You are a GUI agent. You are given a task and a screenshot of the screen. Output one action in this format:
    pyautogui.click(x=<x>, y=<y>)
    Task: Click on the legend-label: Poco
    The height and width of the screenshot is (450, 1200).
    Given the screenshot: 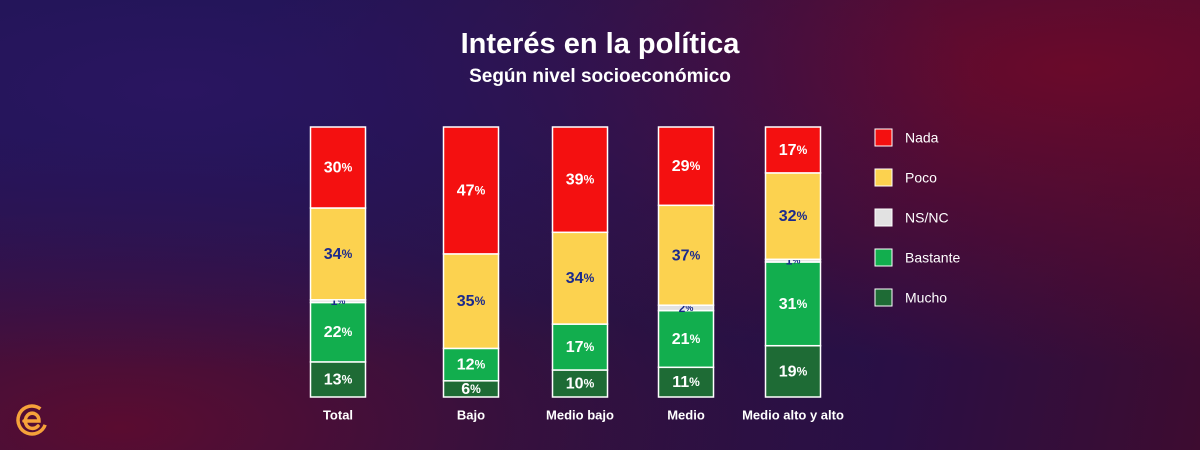 What is the action you would take?
    pyautogui.click(x=921, y=178)
    